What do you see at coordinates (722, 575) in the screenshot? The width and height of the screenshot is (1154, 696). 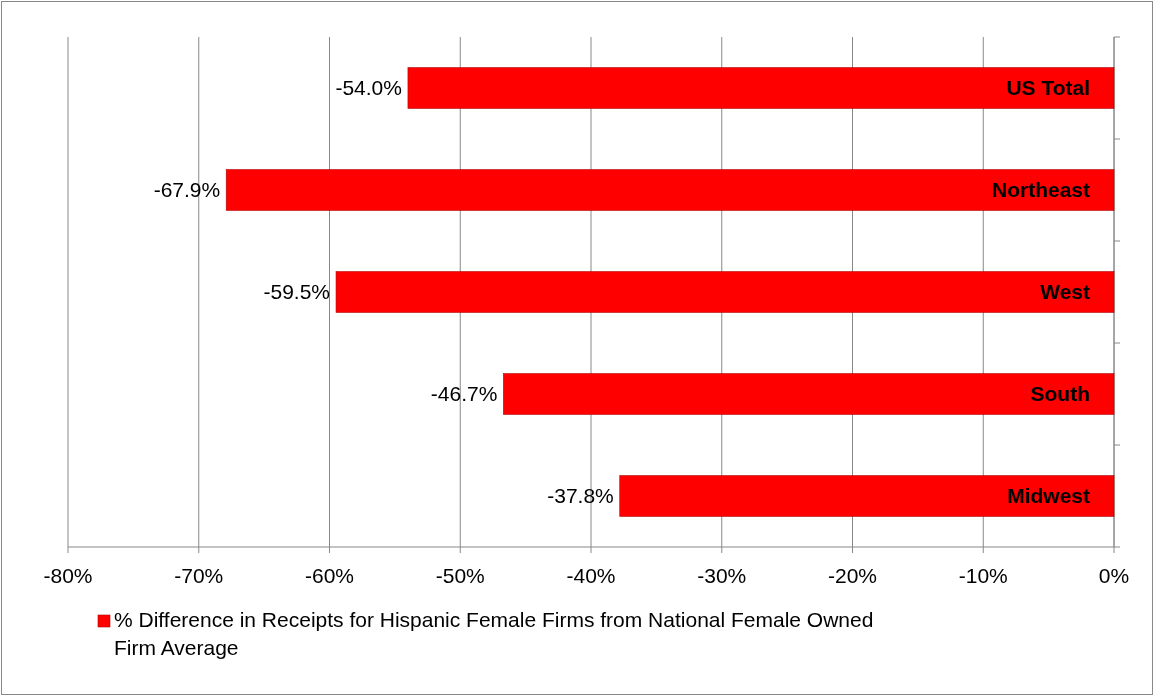 I see `x-tick-label: -30%` at bounding box center [722, 575].